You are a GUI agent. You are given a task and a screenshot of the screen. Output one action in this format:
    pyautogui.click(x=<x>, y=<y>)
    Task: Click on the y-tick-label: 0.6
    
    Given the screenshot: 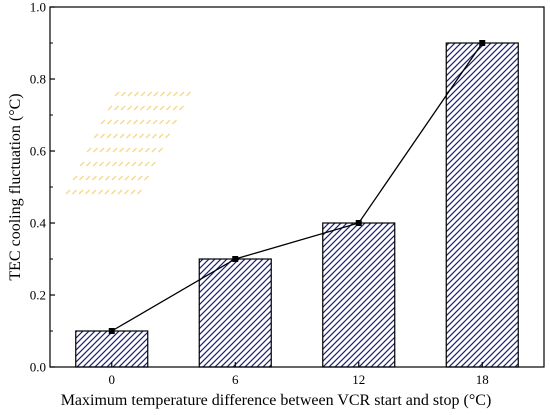 What is the action you would take?
    pyautogui.click(x=38, y=151)
    